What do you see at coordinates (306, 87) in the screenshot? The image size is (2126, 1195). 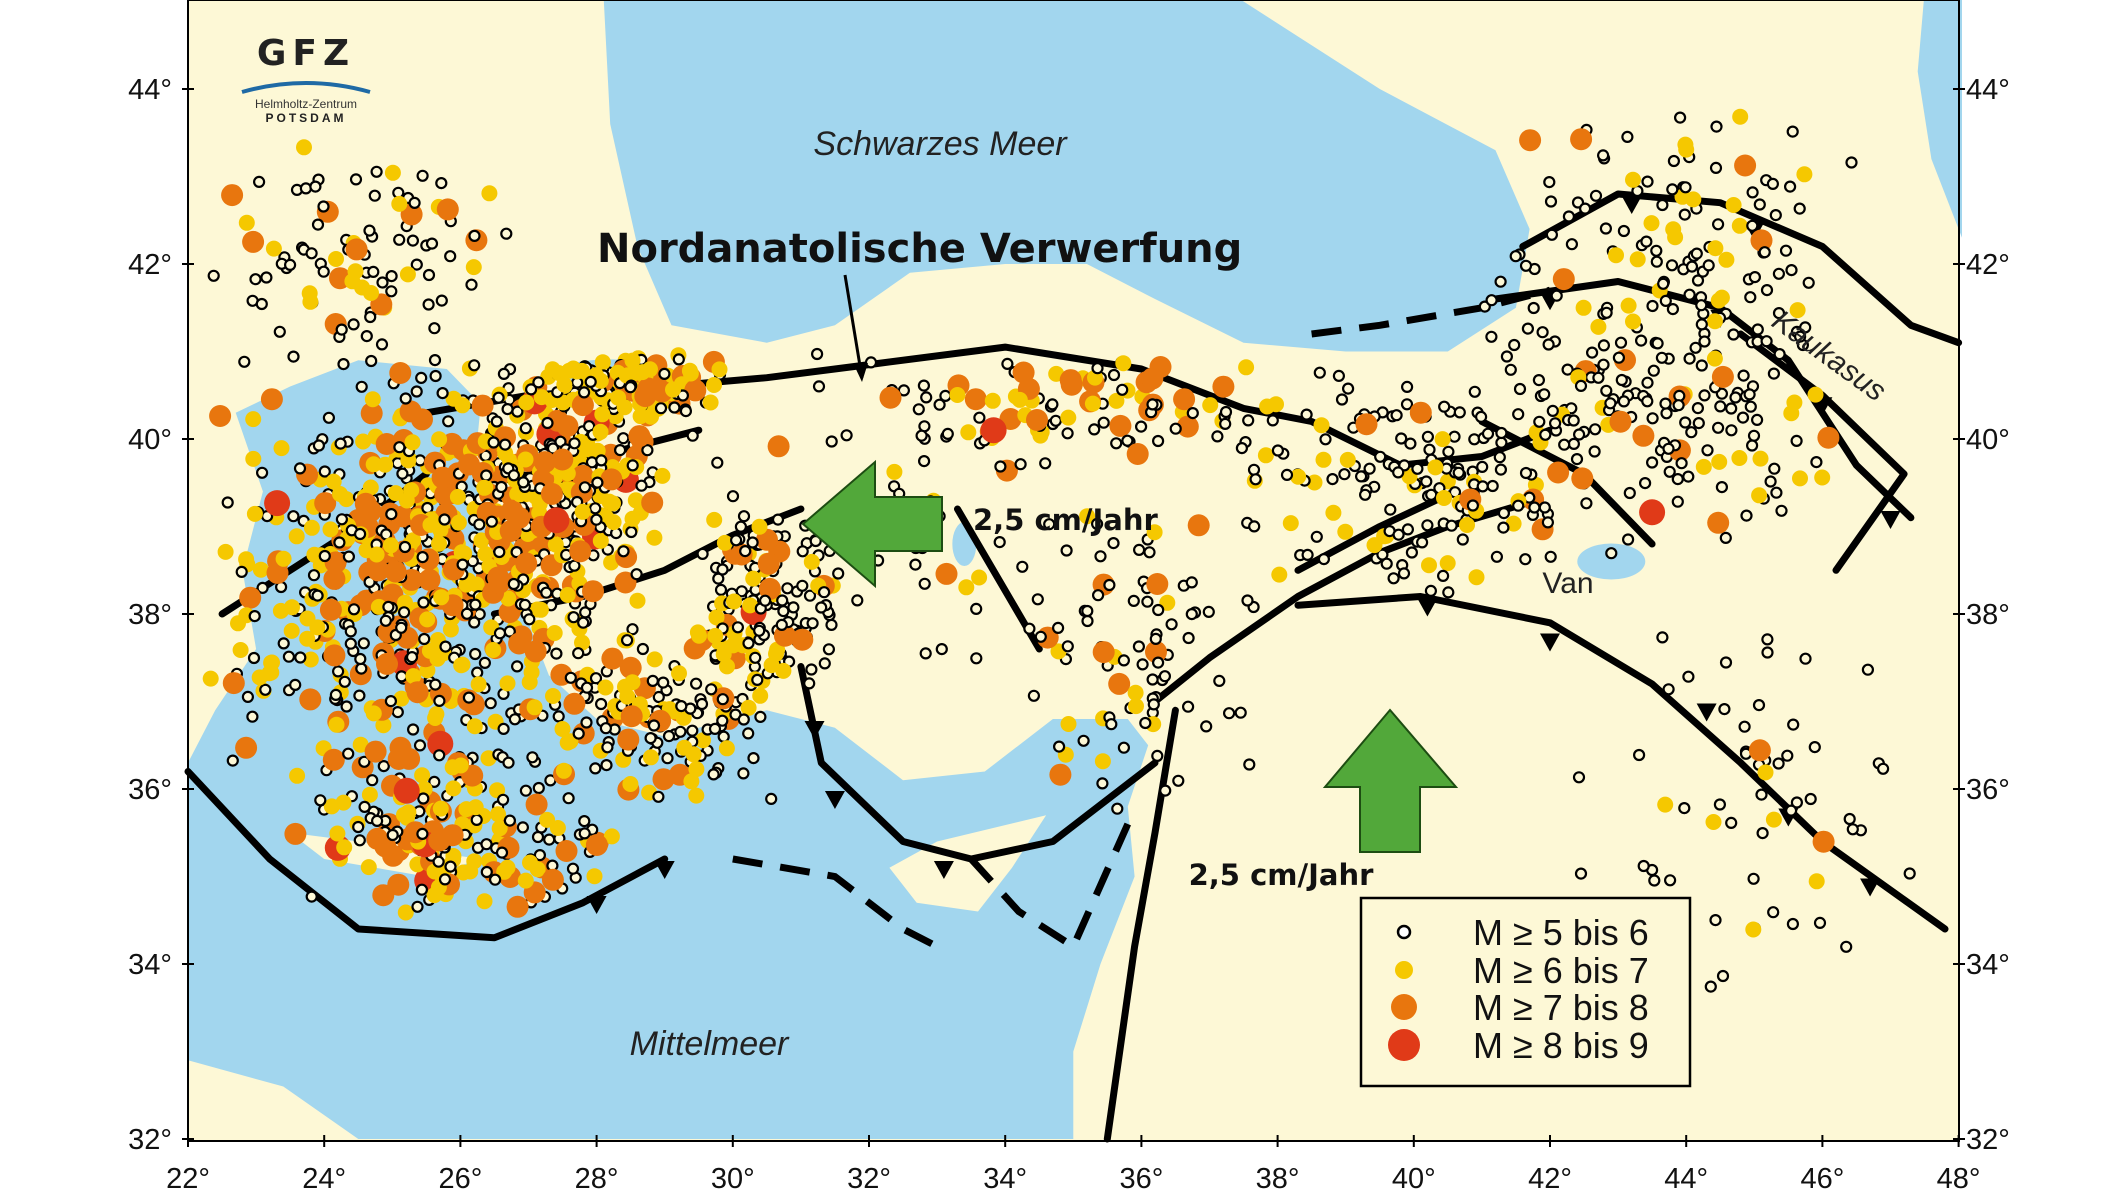 I see `logo-arc` at bounding box center [306, 87].